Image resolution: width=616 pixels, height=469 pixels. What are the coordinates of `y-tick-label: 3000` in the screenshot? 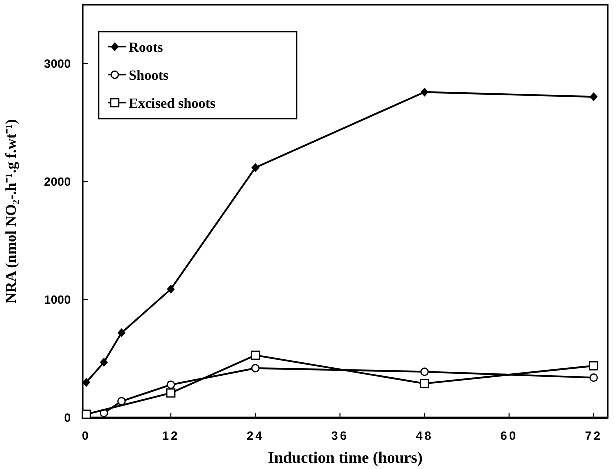 It's located at (58, 64).